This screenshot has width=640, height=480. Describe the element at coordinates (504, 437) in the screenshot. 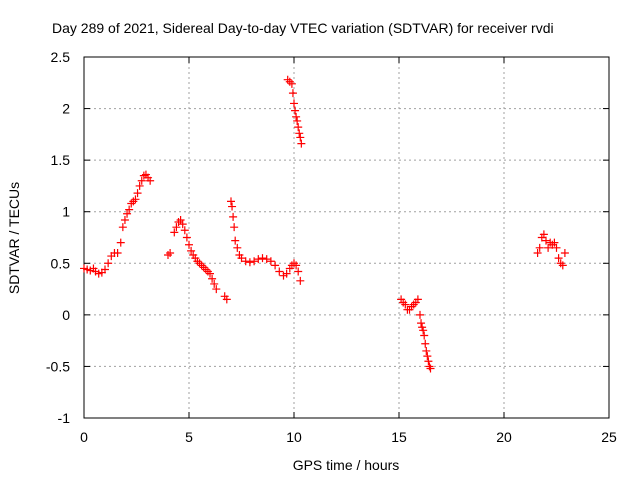

I see `x-tick-label: 20` at that location.